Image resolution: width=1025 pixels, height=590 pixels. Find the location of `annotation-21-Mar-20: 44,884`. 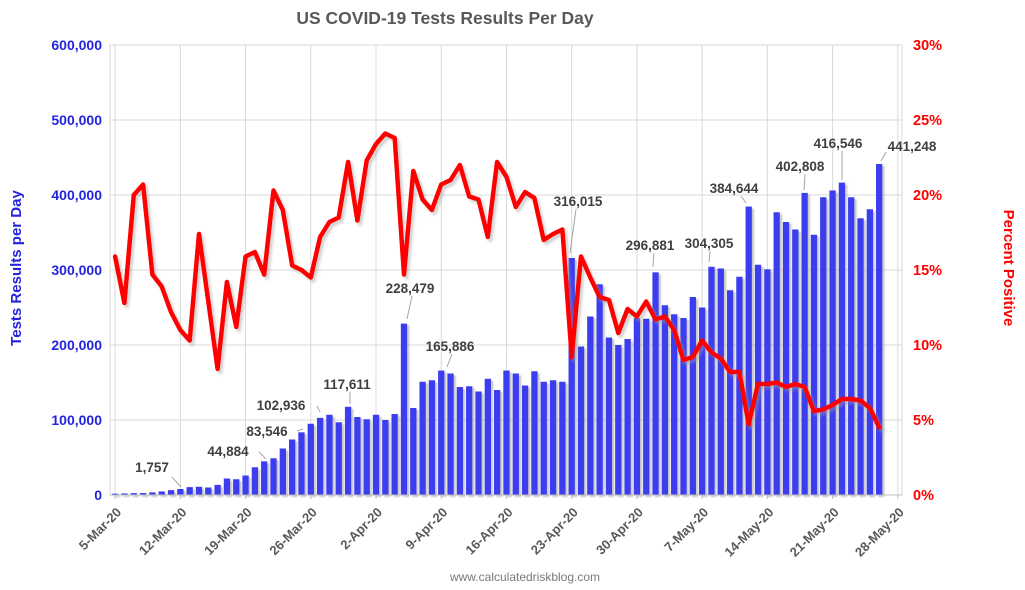

annotation-21-Mar-20: 44,884 is located at coordinates (228, 451).